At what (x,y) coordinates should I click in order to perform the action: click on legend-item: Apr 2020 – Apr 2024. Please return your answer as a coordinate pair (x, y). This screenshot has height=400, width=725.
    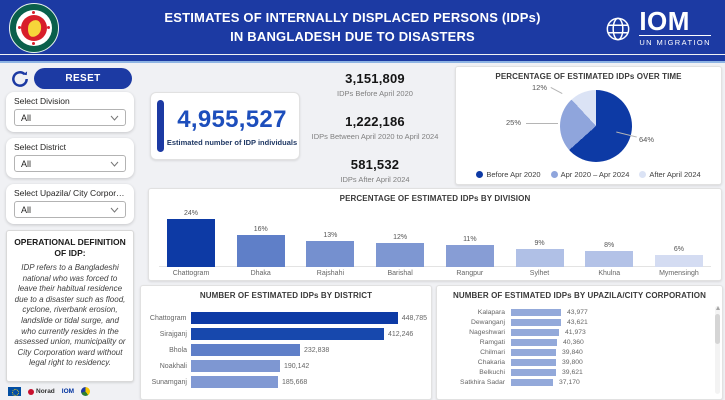
    Looking at the image, I should click on (589, 174).